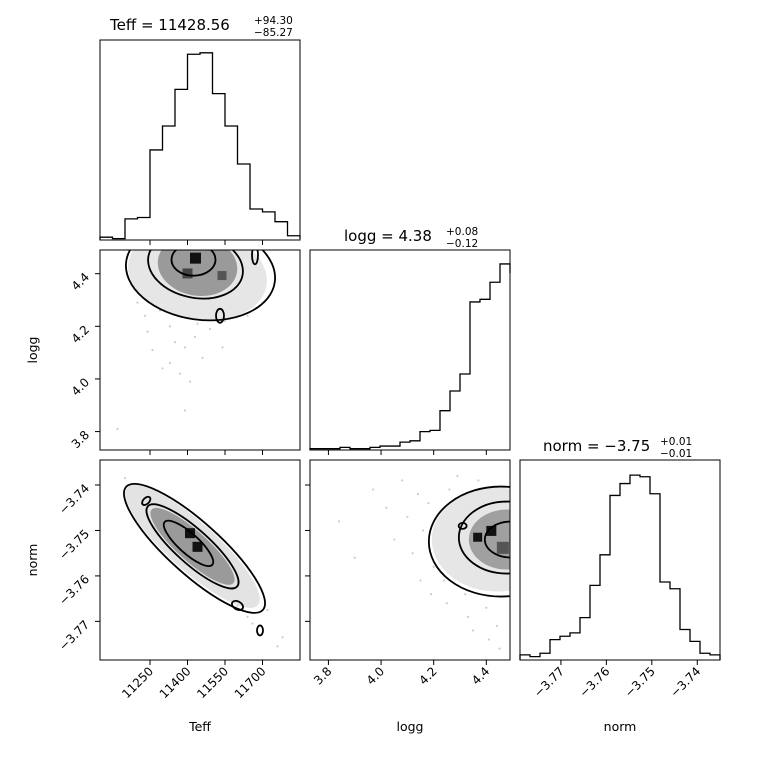  What do you see at coordinates (80, 281) in the screenshot?
I see `y-tick-label: 4.4` at bounding box center [80, 281].